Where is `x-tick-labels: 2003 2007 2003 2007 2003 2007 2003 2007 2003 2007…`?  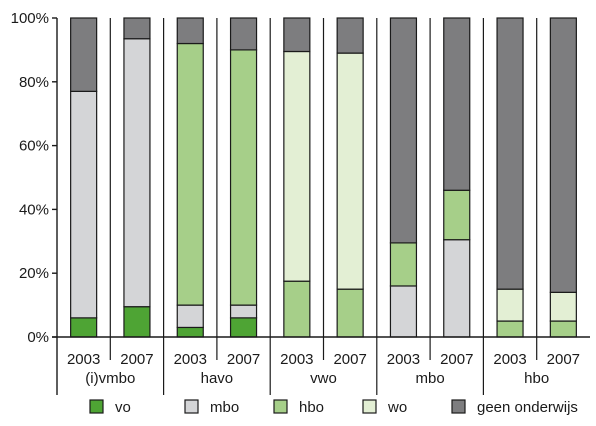 x-tick-labels: 2003 2007 2003 2007 2003 2007 2003 2007 2003 2007… is located at coordinates (323, 369).